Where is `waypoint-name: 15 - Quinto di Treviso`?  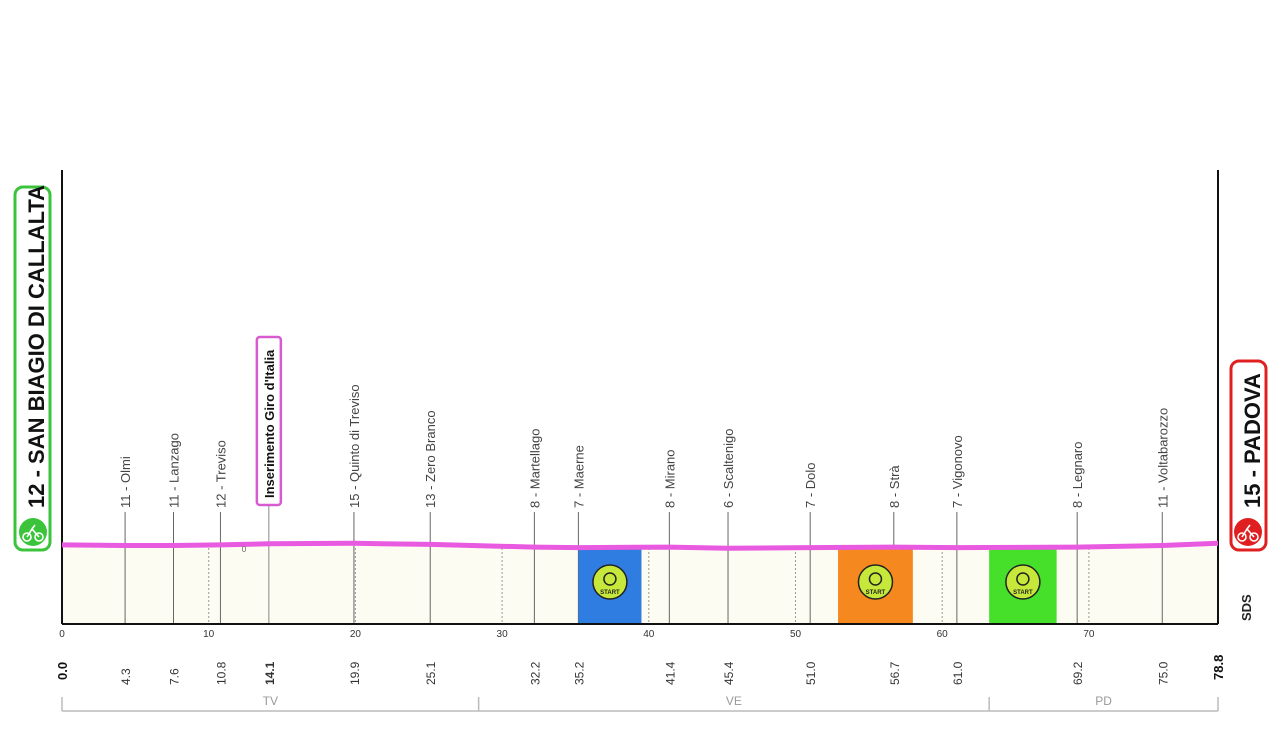
waypoint-name: 15 - Quinto di Treviso is located at coordinates (354, 446).